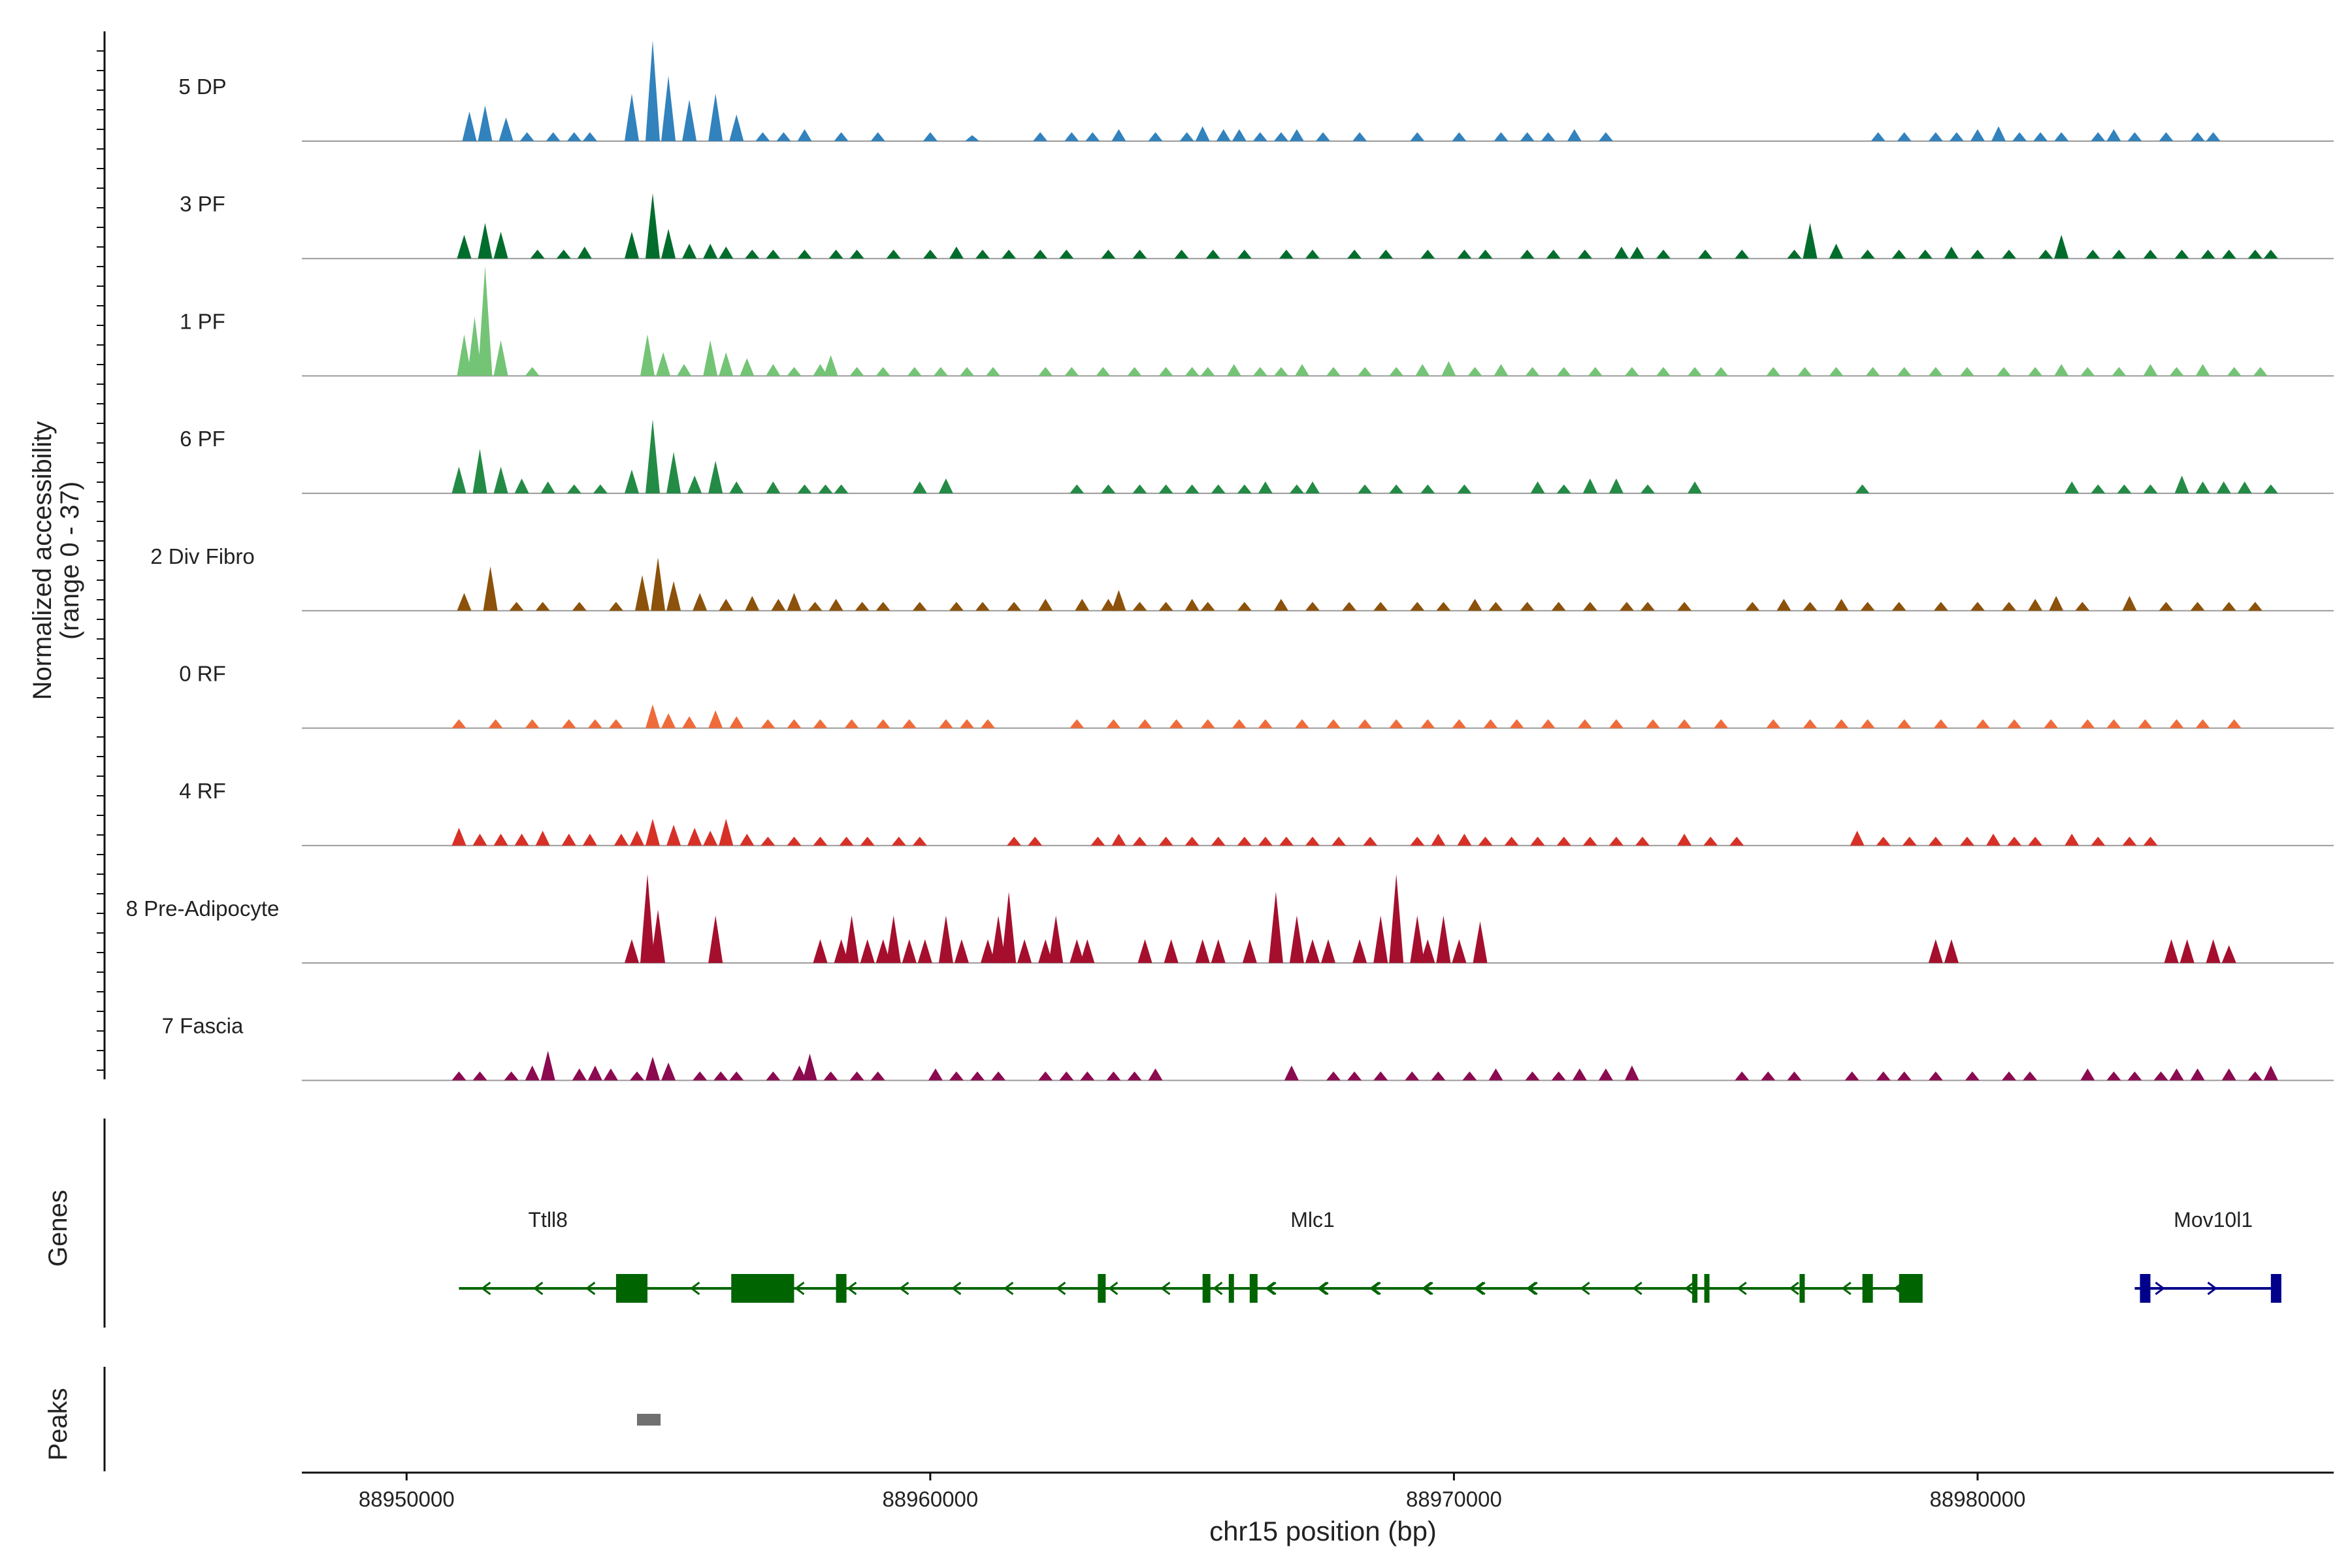 This screenshot has width=2352, height=1568. I want to click on track-label: 1 PF, so click(202, 321).